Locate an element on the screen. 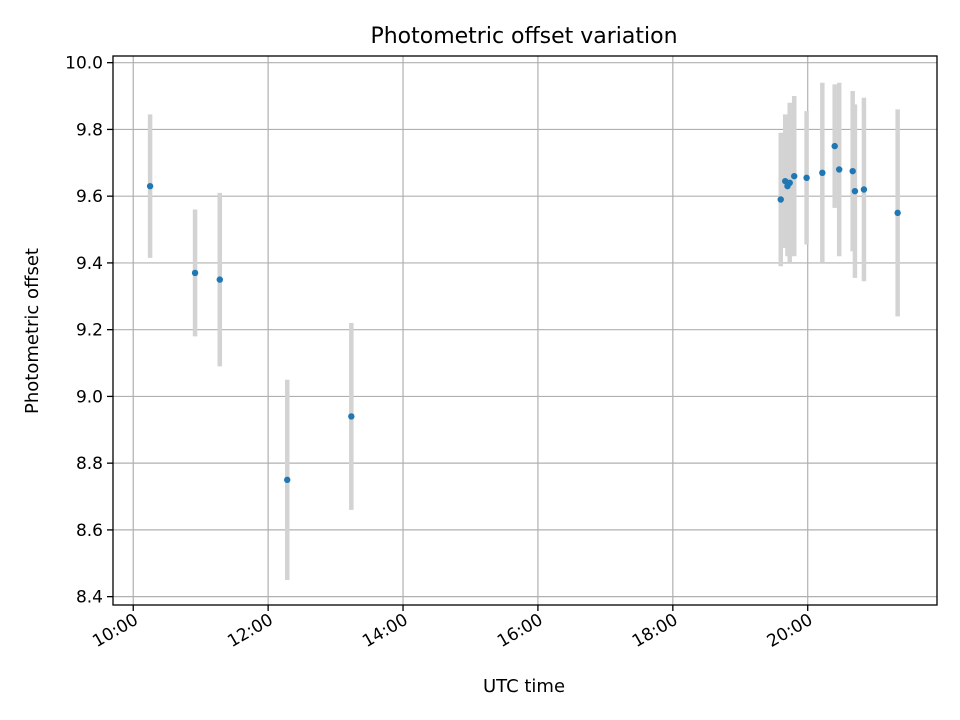 The image size is (960, 720). y-axis-label: Photometric offset is located at coordinates (32, 331).